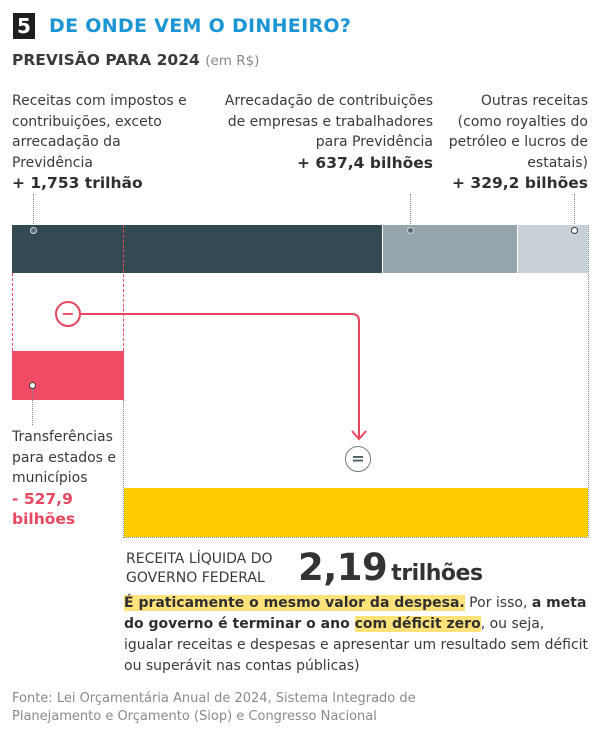  I want to click on bar-net-revenue, so click(356, 512).